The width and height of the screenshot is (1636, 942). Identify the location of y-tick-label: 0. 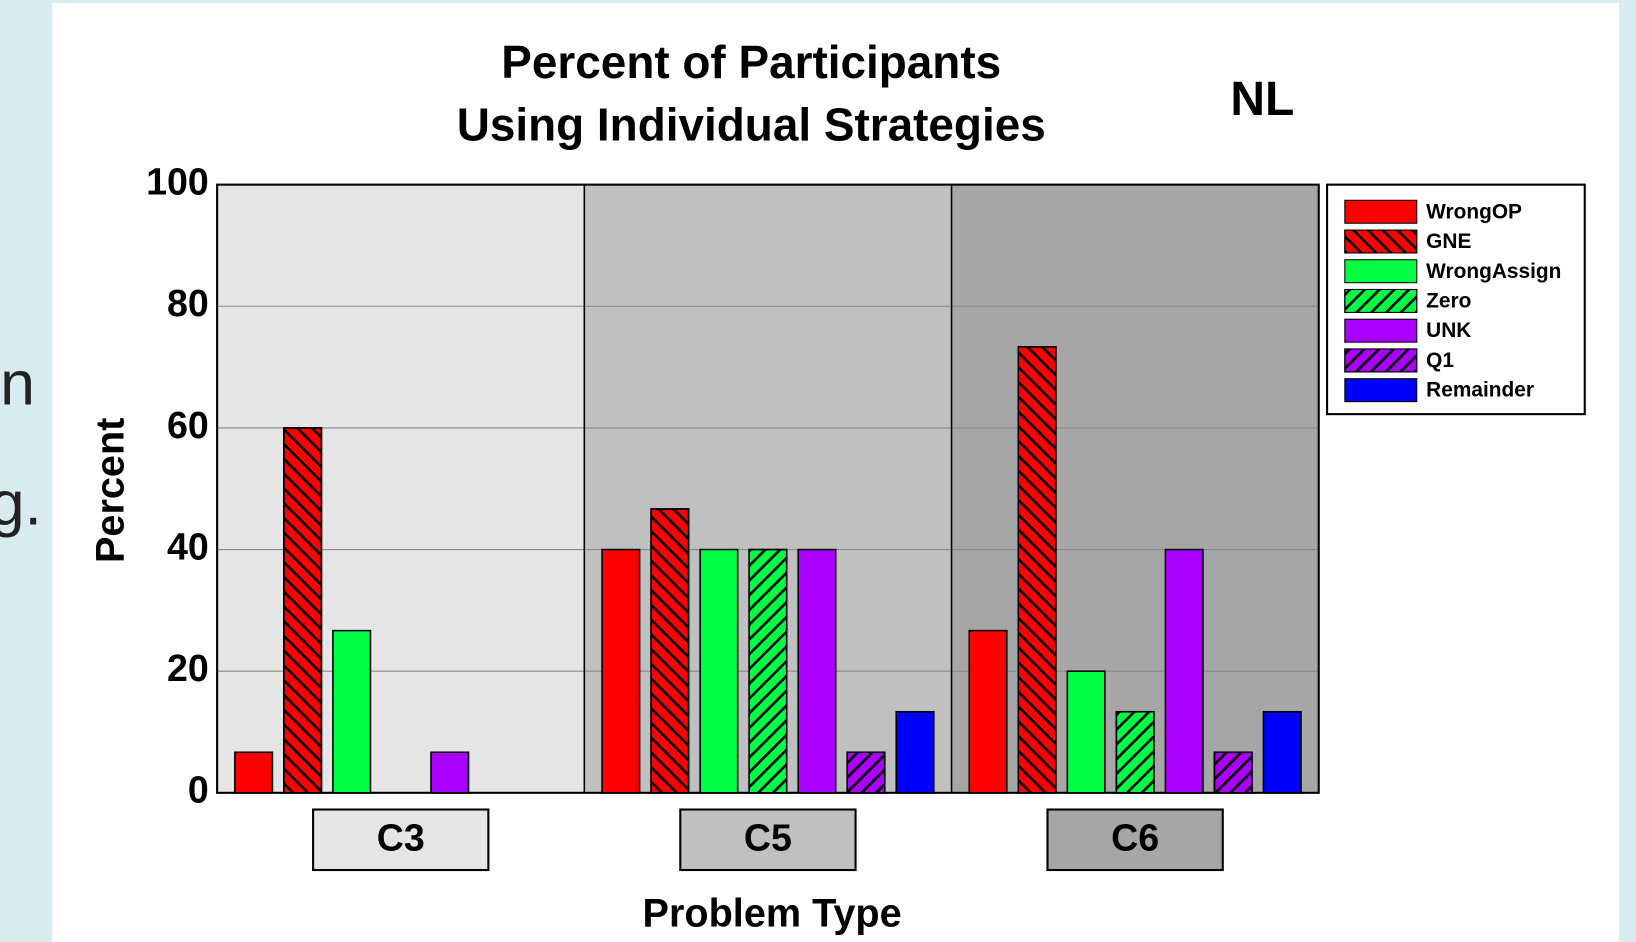
(198, 790).